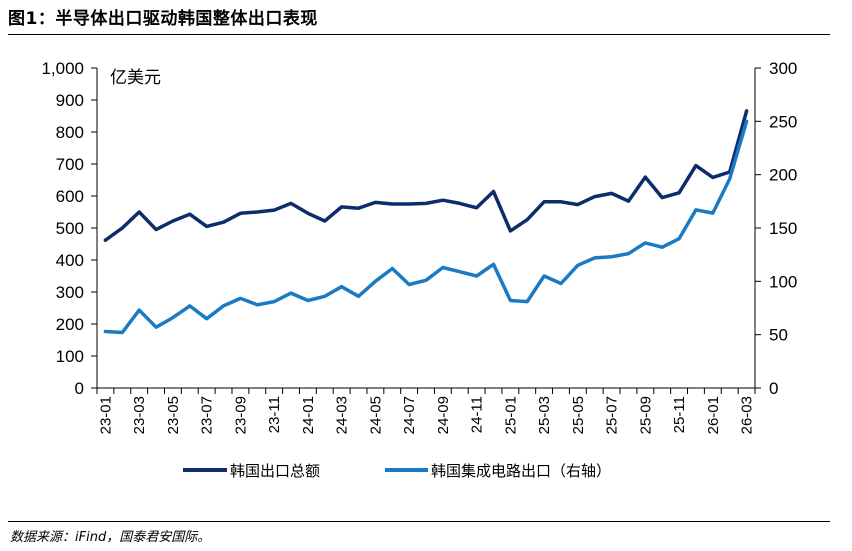 The height and width of the screenshot is (551, 852). Describe the element at coordinates (783, 228) in the screenshot. I see `y-right-tick-label: 150` at that location.